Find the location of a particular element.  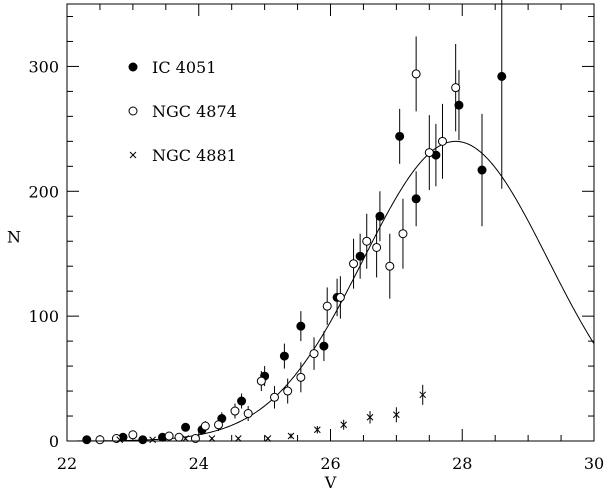

legend-item-ngc-4881: NGC 4881 is located at coordinates (183, 155).